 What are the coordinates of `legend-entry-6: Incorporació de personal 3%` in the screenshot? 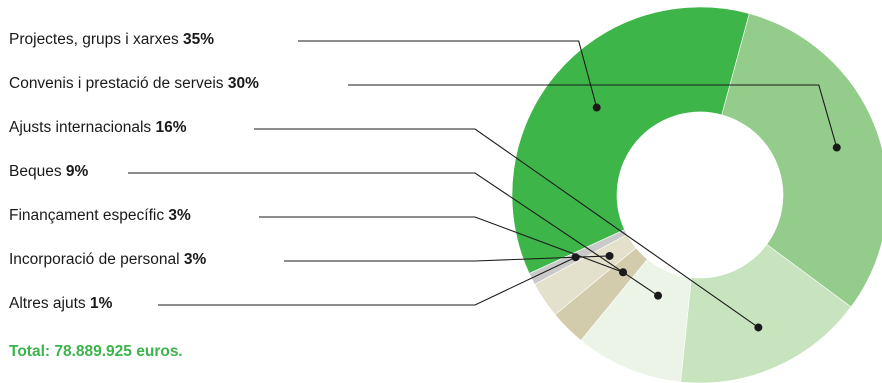 It's located at (107, 260).